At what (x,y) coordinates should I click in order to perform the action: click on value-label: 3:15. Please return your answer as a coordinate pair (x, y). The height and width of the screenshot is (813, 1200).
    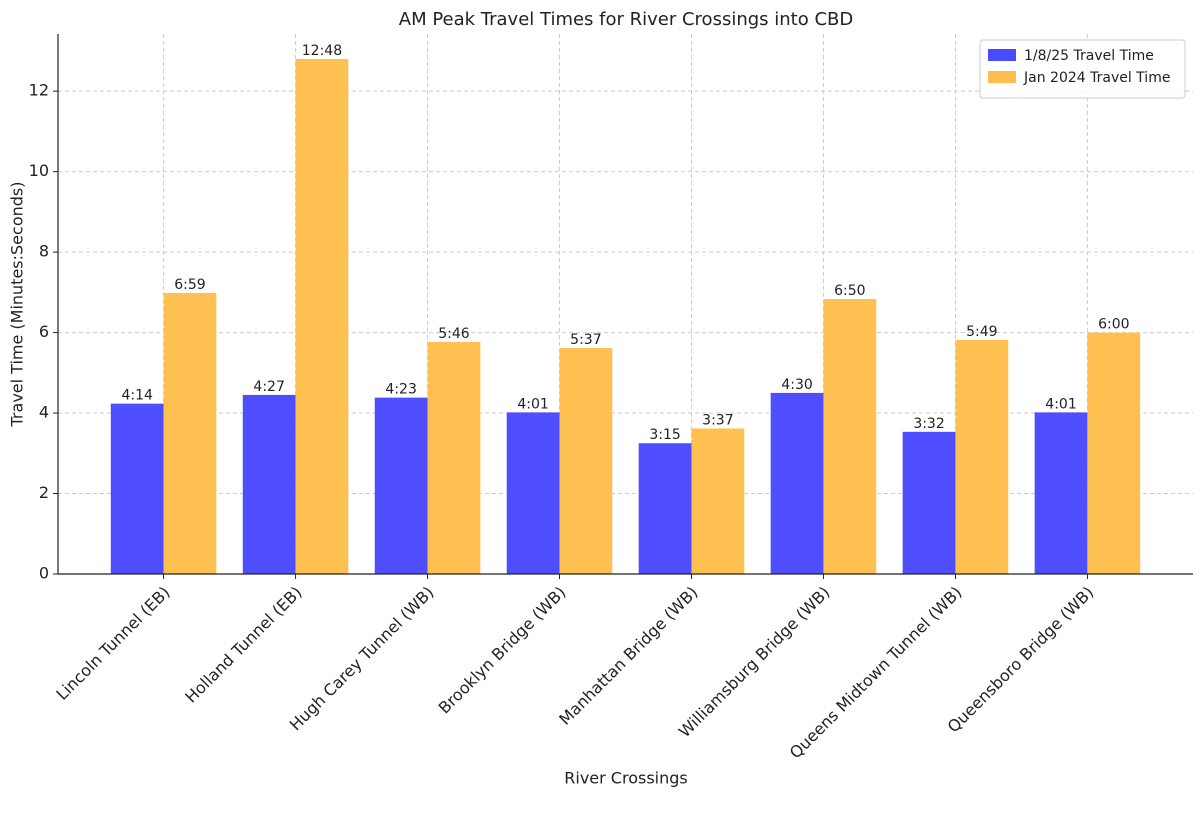
    Looking at the image, I should click on (664, 435).